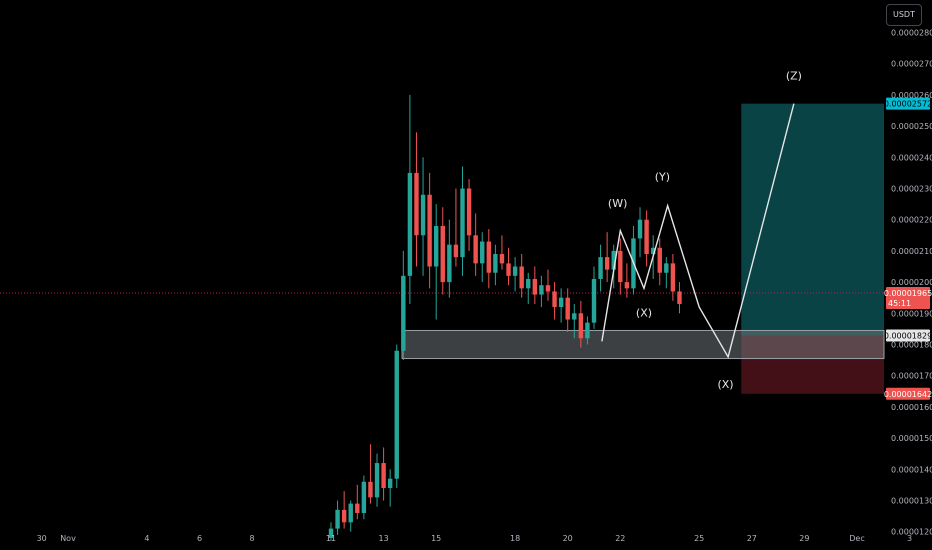  Describe the element at coordinates (384, 538) in the screenshot. I see `x-tick-label: 13` at that location.